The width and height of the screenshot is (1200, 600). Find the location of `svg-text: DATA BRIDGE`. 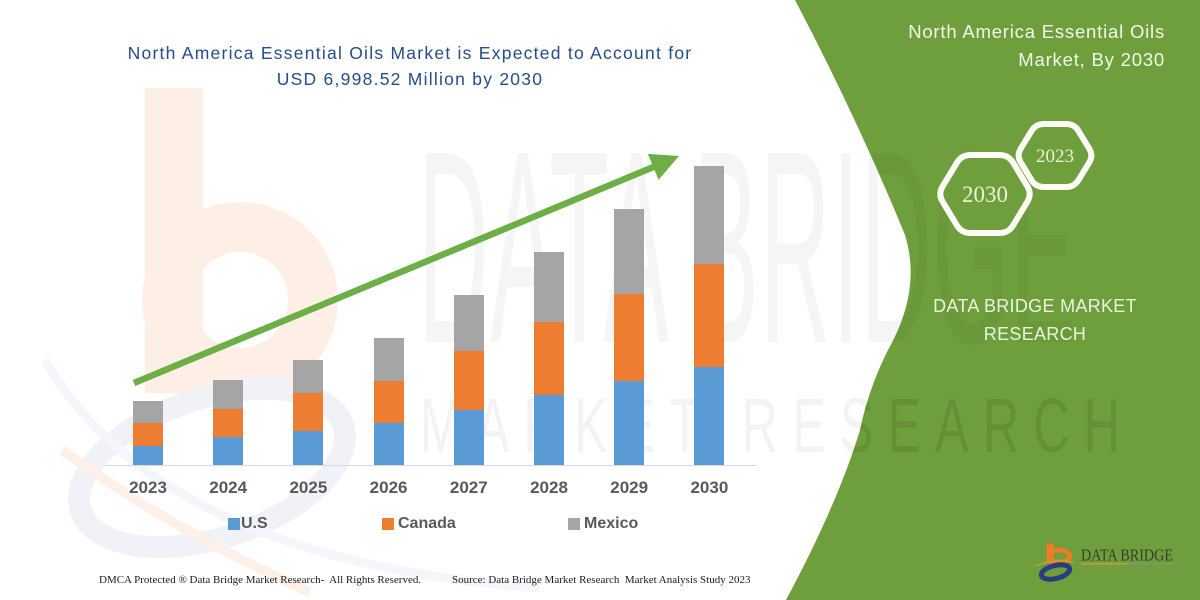

svg-text: DATA BRIDGE is located at coordinates (1127, 555).